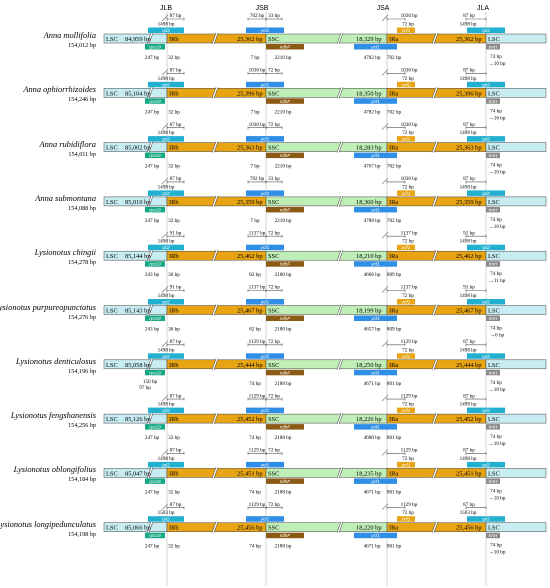 Image resolution: width=550 pixels, height=588 pixels. Describe the element at coordinates (265, 84) in the screenshot. I see `row-2-gene-ycf1-left-label: ycf1` at that location.